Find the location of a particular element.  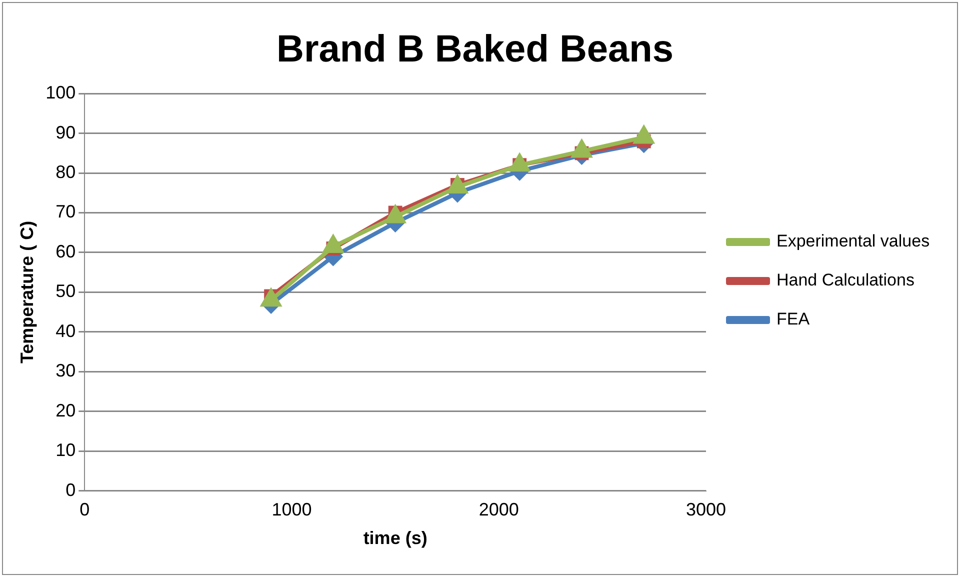

y-tick-label: 80 is located at coordinates (66, 172).